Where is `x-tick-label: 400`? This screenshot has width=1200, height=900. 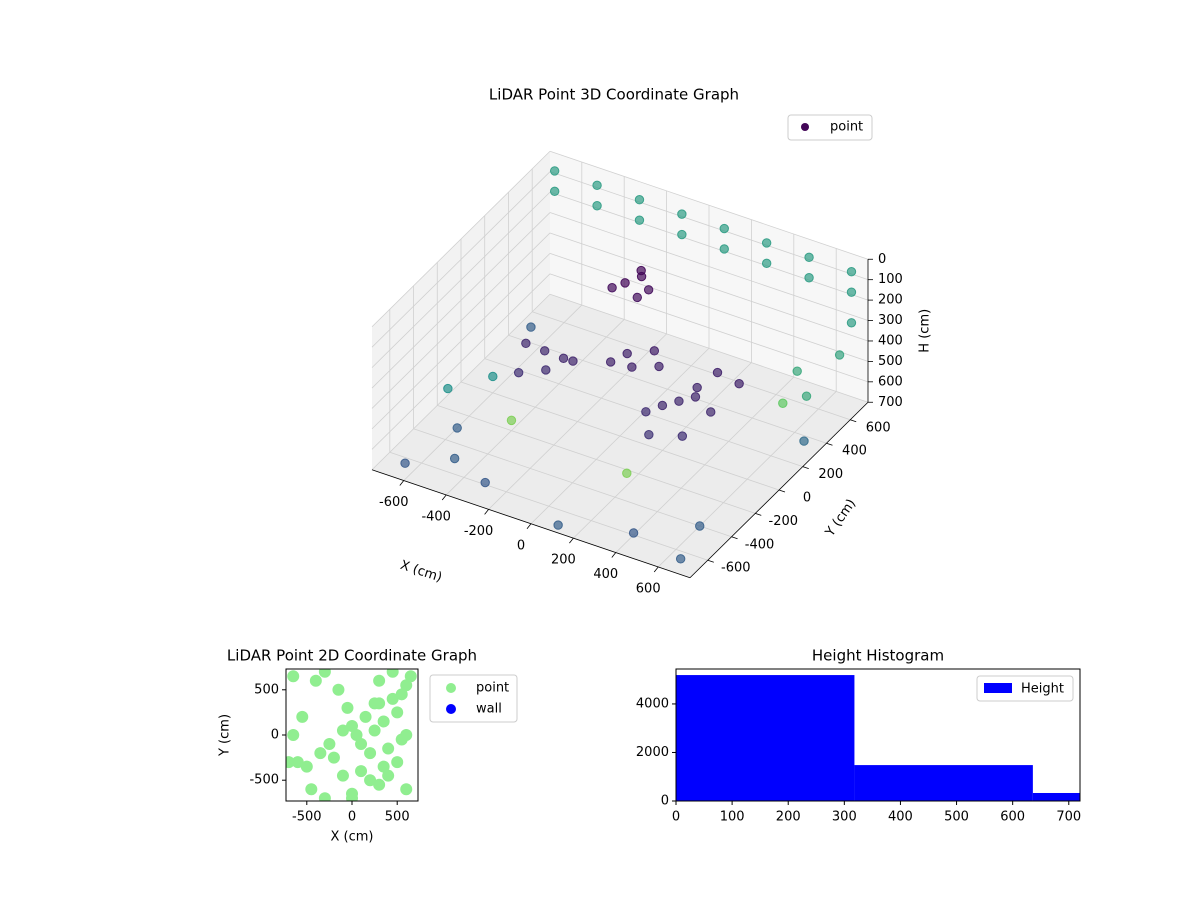 x-tick-label: 400 is located at coordinates (900, 817).